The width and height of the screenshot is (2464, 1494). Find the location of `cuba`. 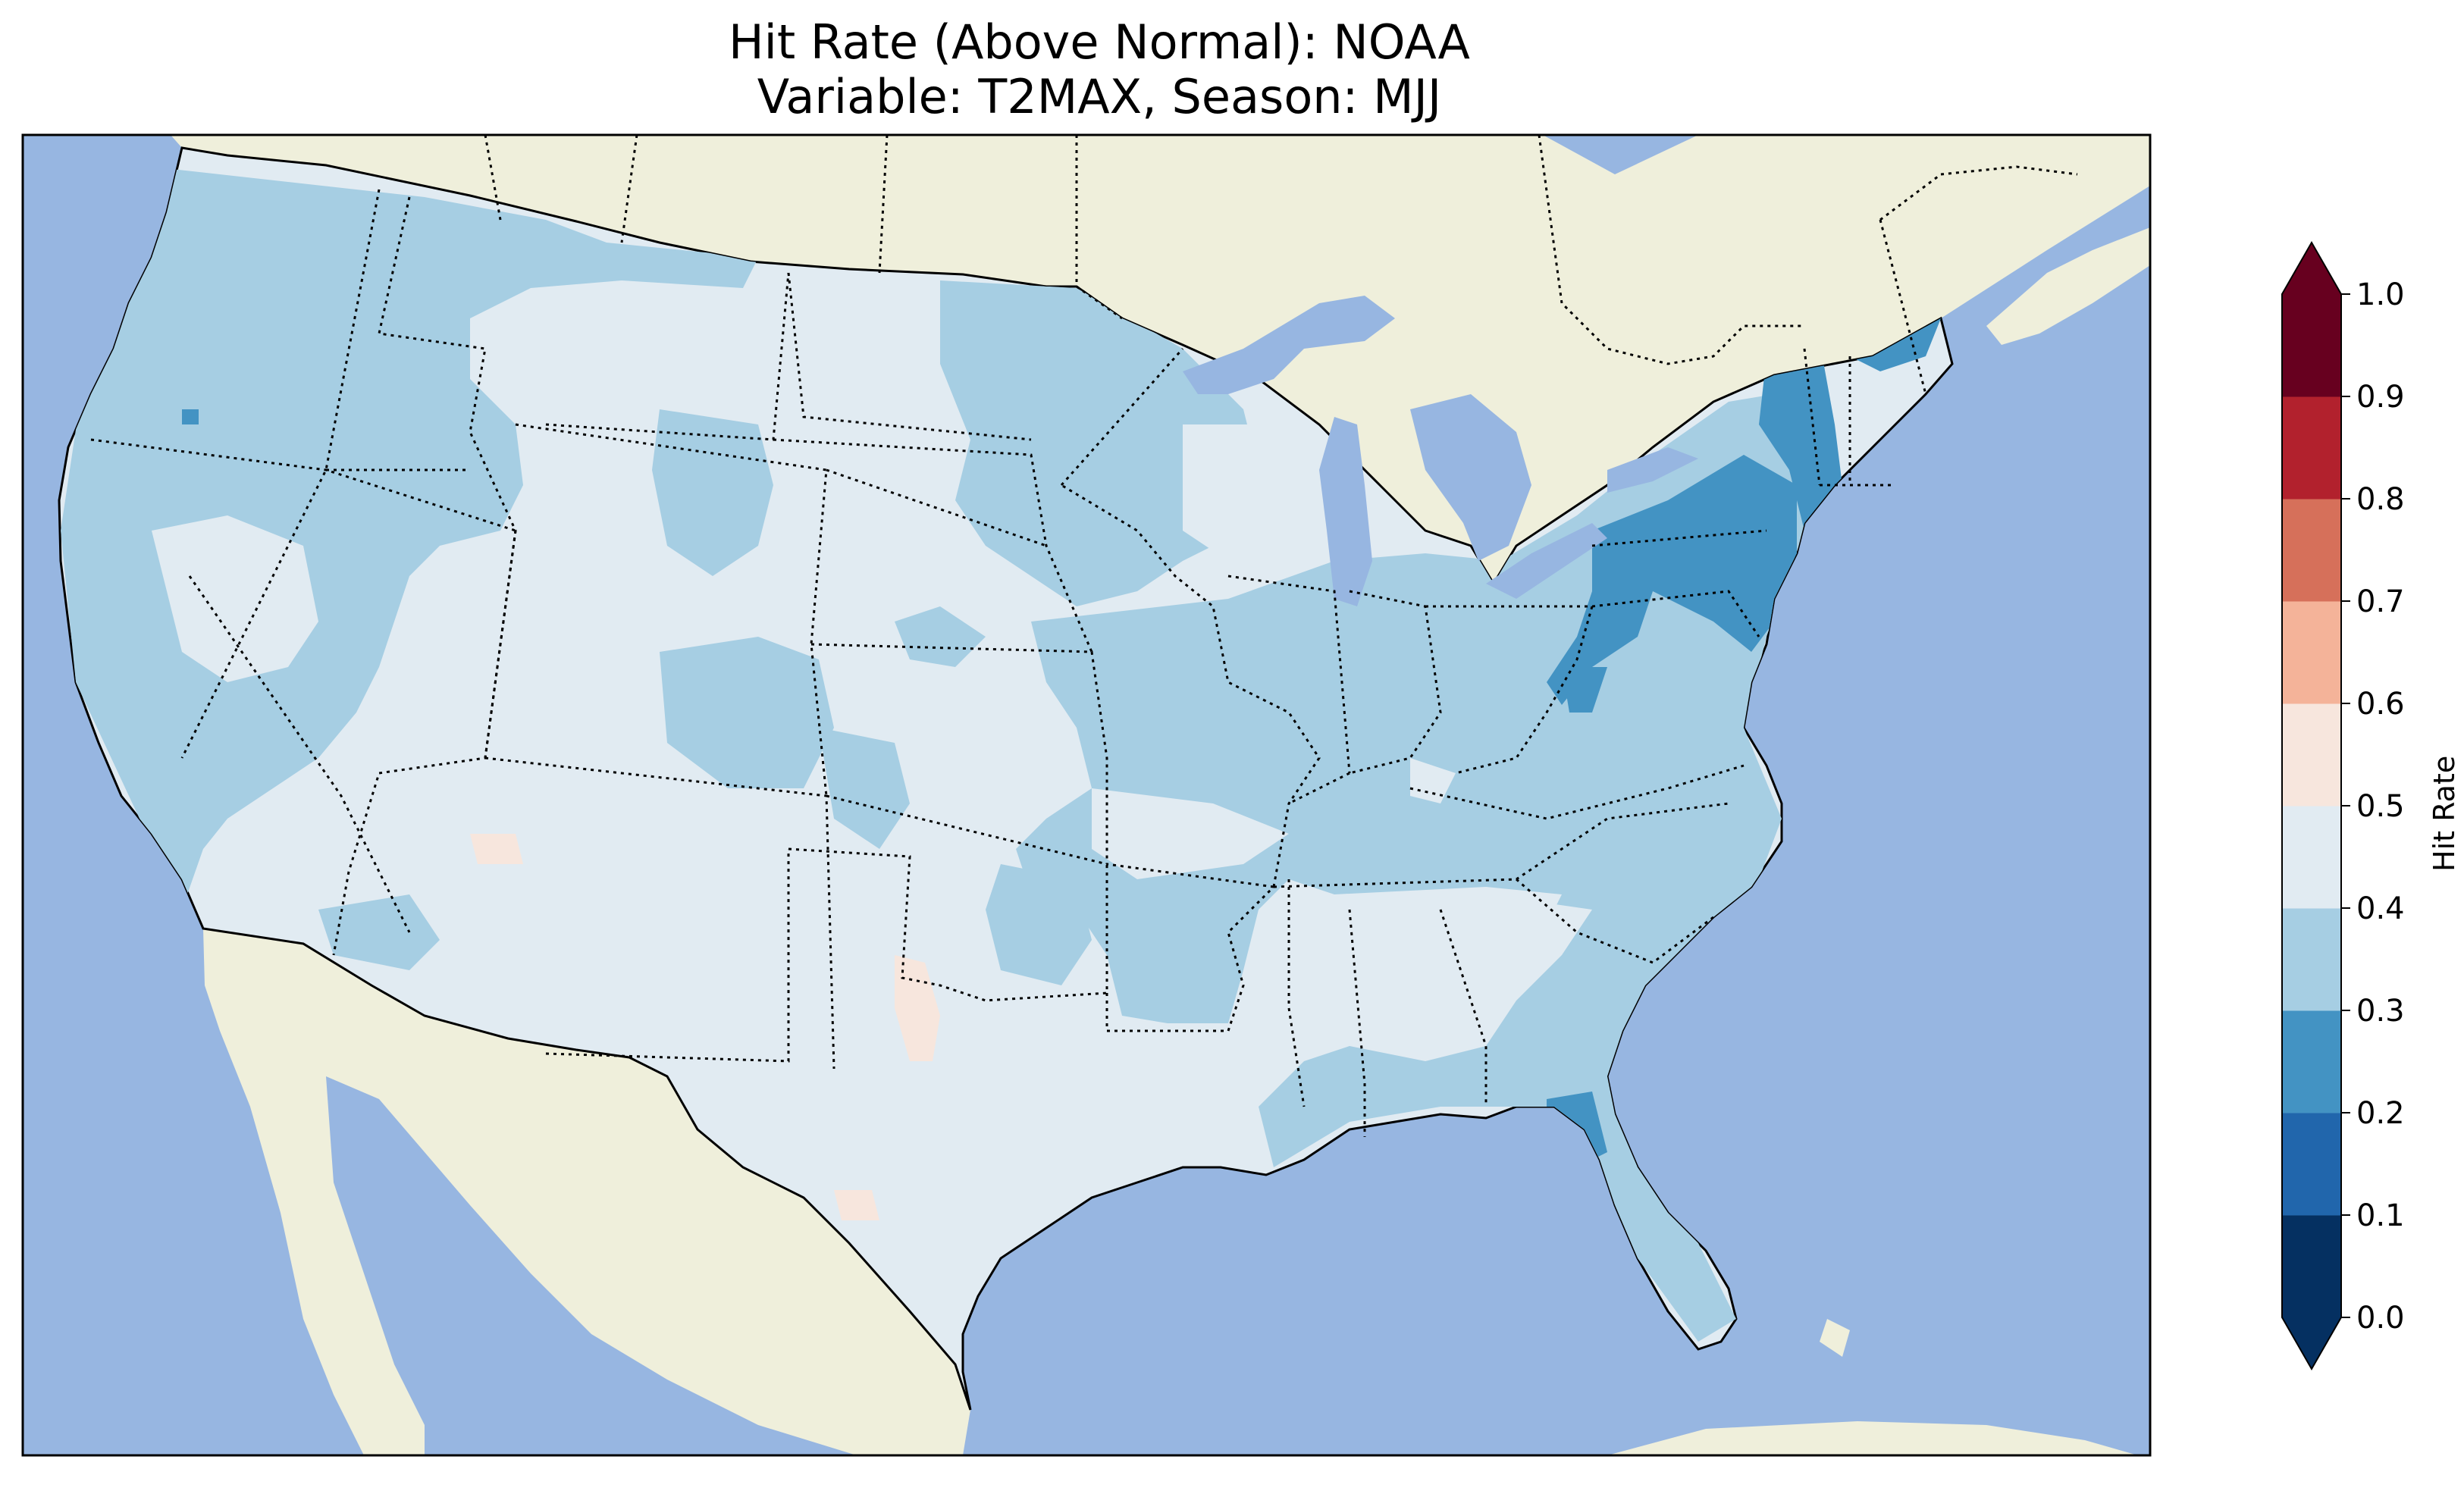

cuba is located at coordinates (1873, 1438).